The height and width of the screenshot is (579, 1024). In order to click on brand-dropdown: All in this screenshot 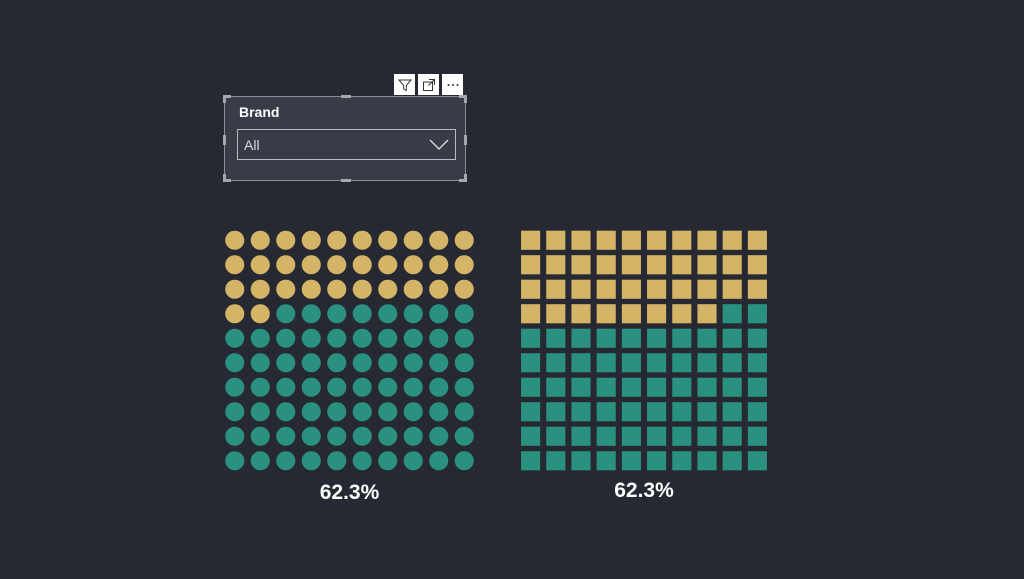, I will do `click(346, 144)`.